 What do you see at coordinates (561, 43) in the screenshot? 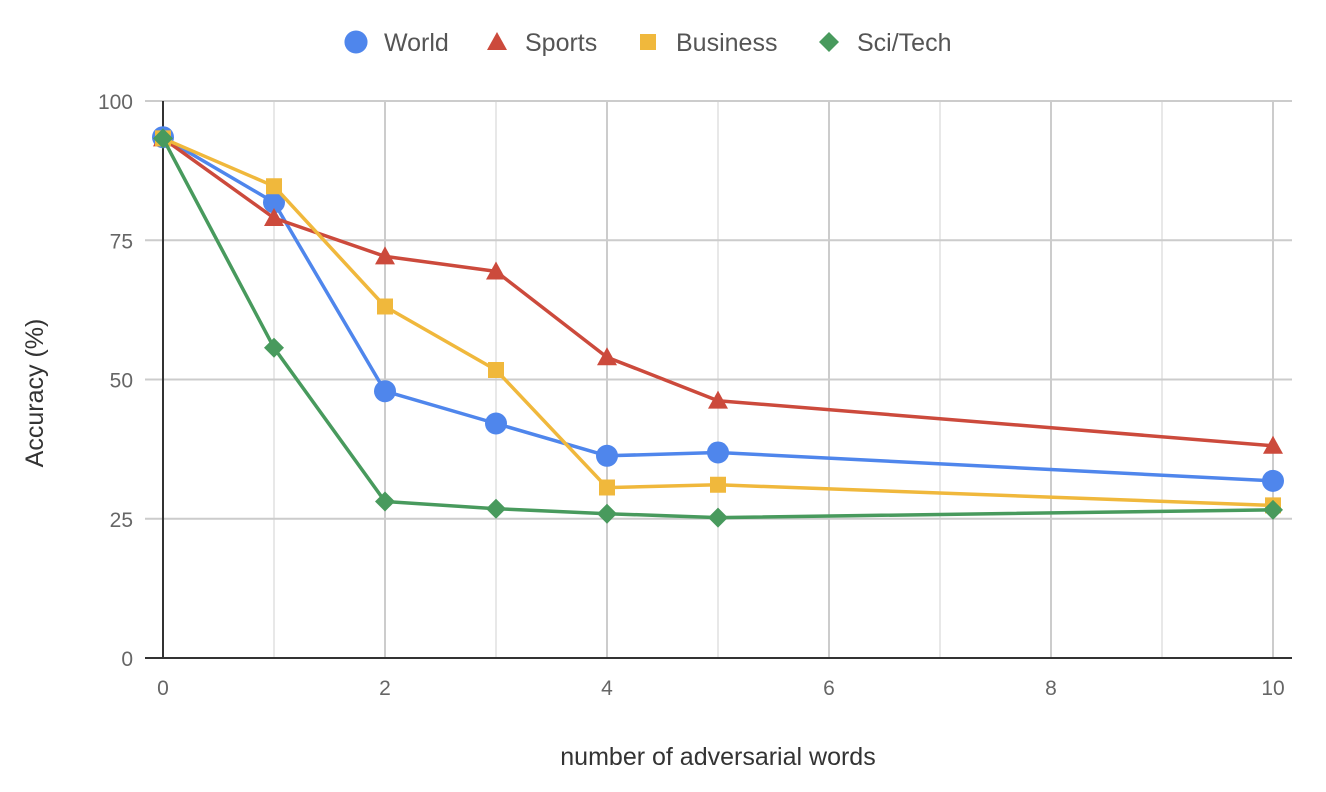
I see `legend-label-sports: Sports` at bounding box center [561, 43].